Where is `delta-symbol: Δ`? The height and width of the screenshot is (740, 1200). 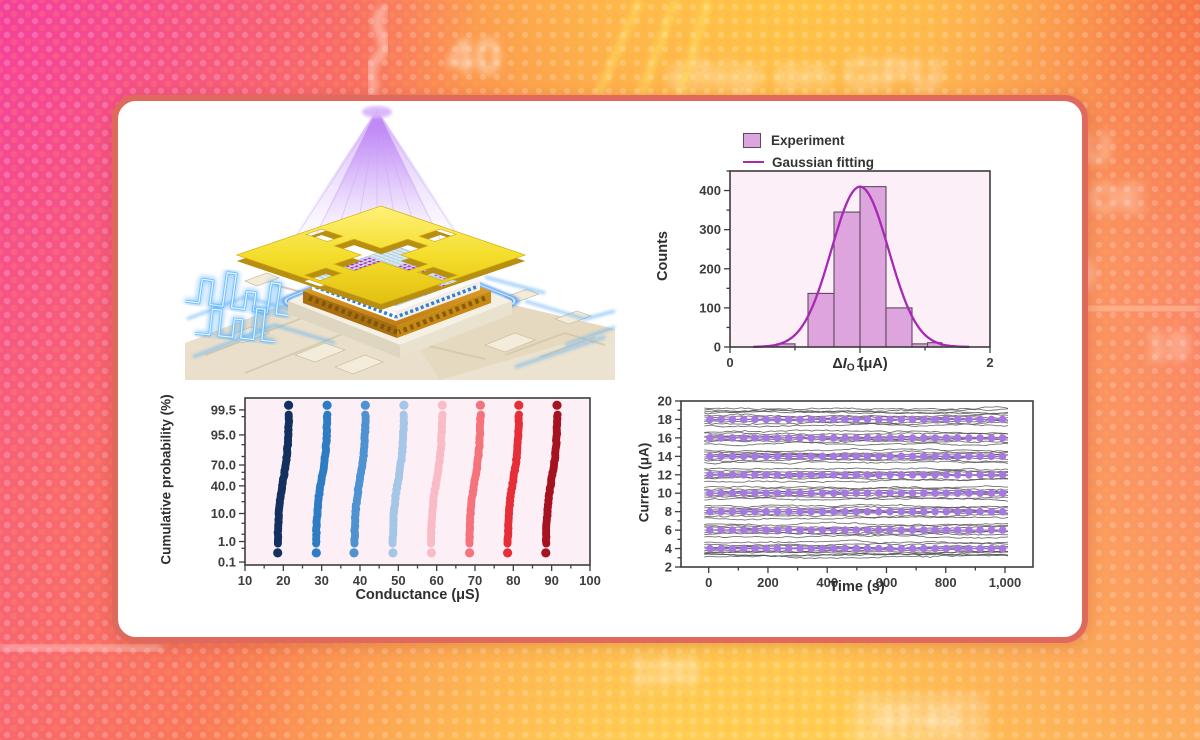
delta-symbol: Δ is located at coordinates (837, 364).